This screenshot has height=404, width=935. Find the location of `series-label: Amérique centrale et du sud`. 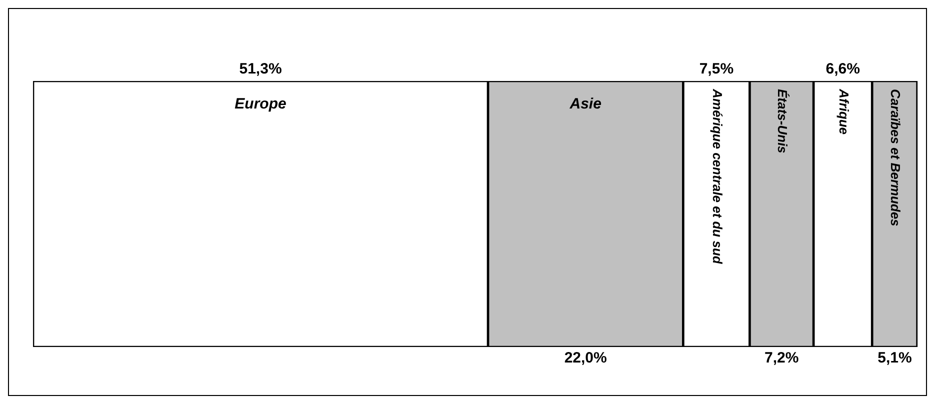

series-label: Amérique centrale et du sud is located at coordinates (717, 176).